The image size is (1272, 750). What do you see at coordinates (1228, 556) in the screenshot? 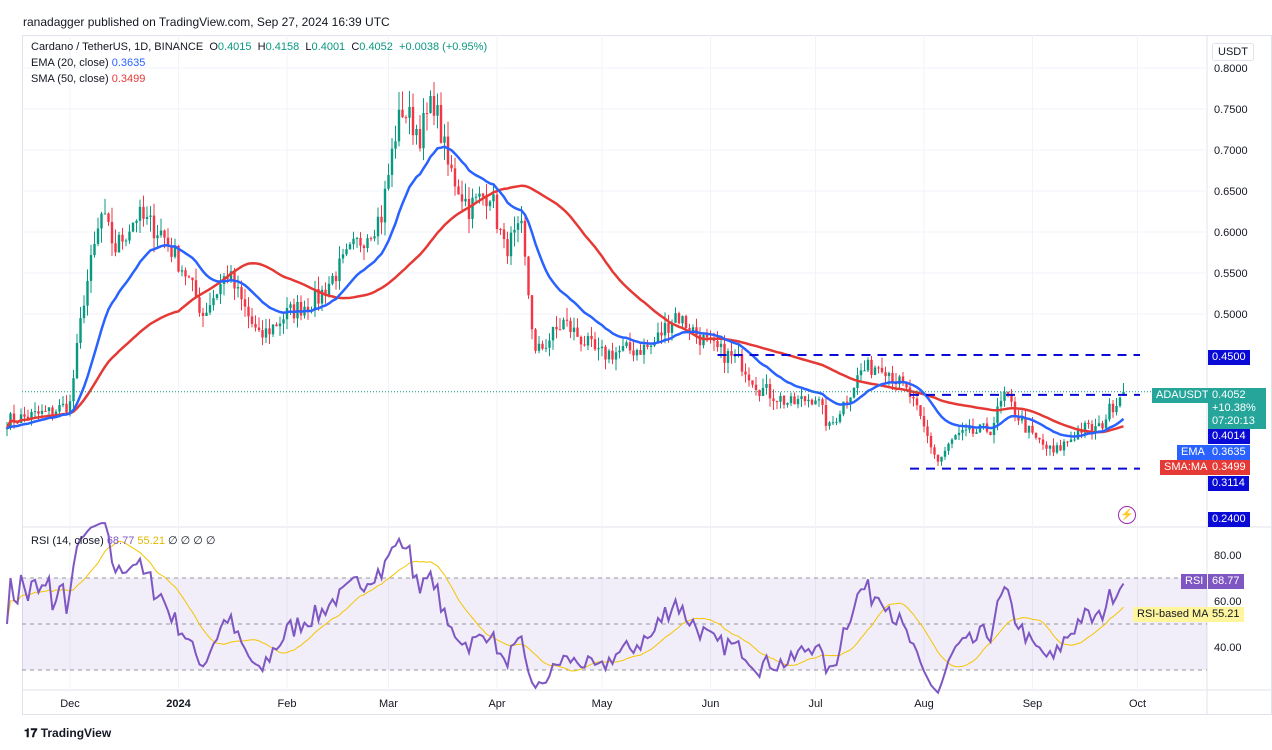
I see `rsi-tick: 80.00` at bounding box center [1228, 556].